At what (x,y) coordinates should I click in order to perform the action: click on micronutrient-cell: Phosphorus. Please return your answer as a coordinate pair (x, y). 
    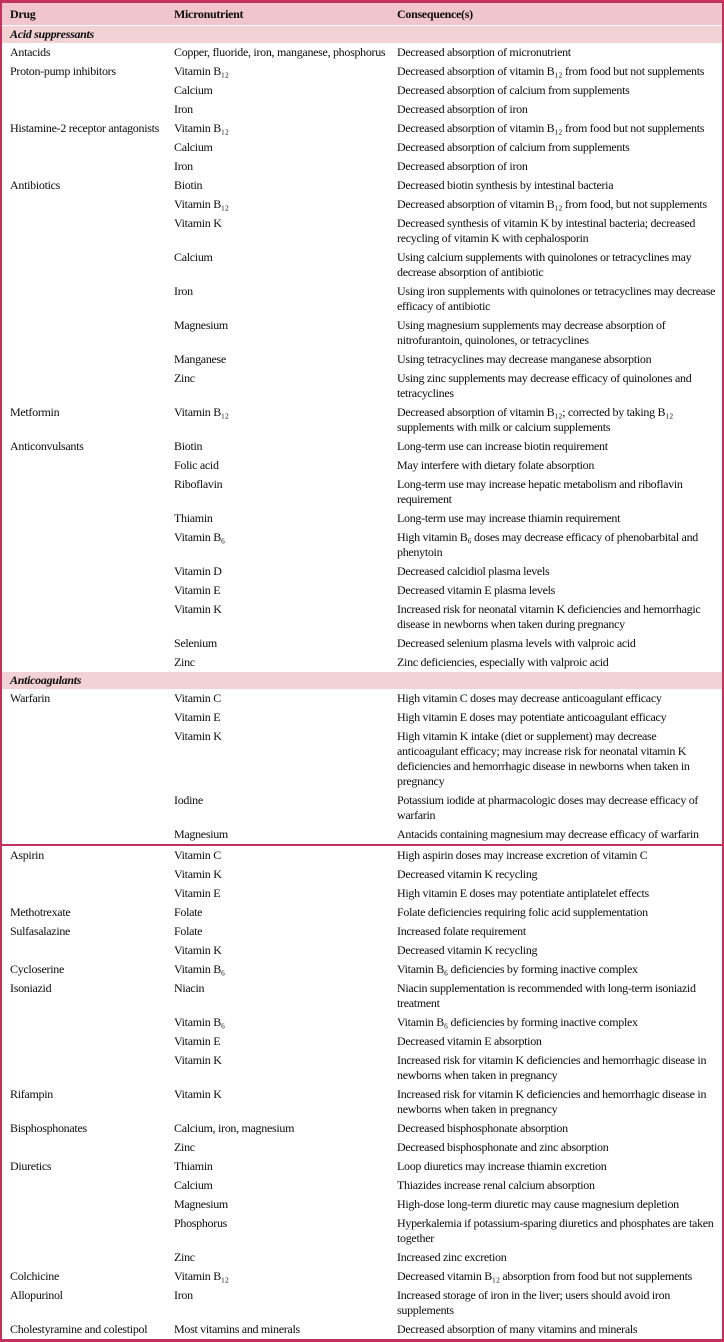
    Looking at the image, I should click on (201, 1223).